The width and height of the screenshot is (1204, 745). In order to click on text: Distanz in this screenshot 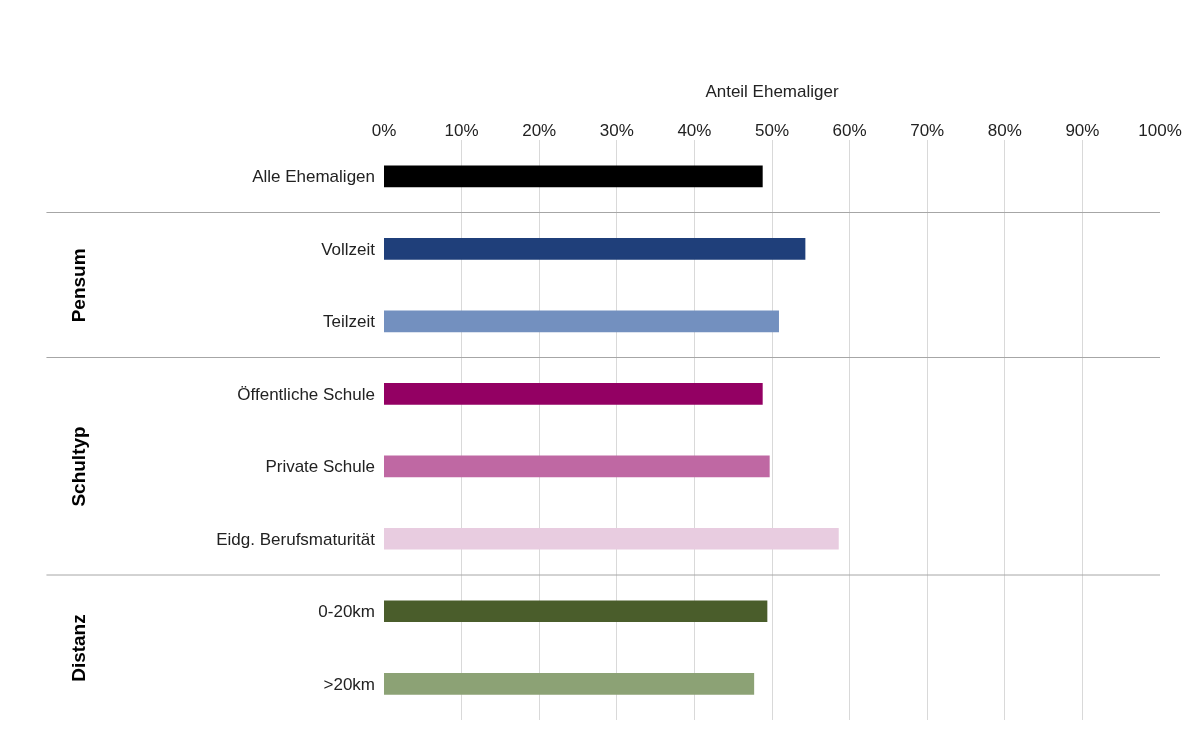, I will do `click(78, 648)`.